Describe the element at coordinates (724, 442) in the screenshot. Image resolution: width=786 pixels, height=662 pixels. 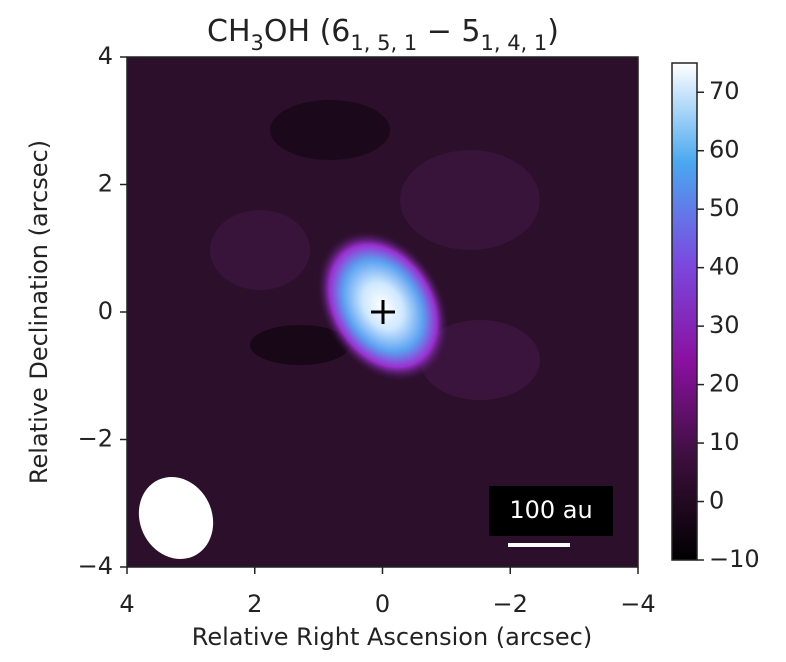
I see `colorbar-tick-label: 10` at that location.